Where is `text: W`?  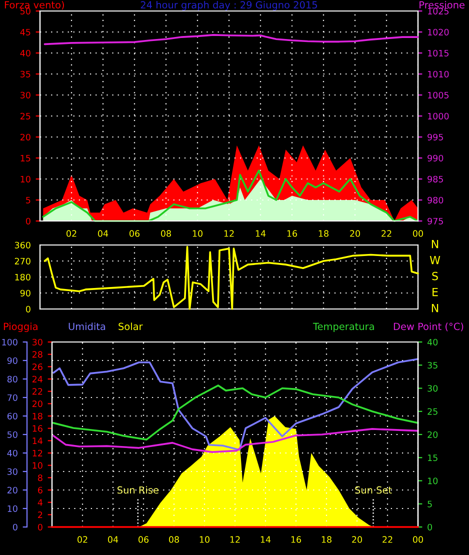 text: W is located at coordinates (435, 260).